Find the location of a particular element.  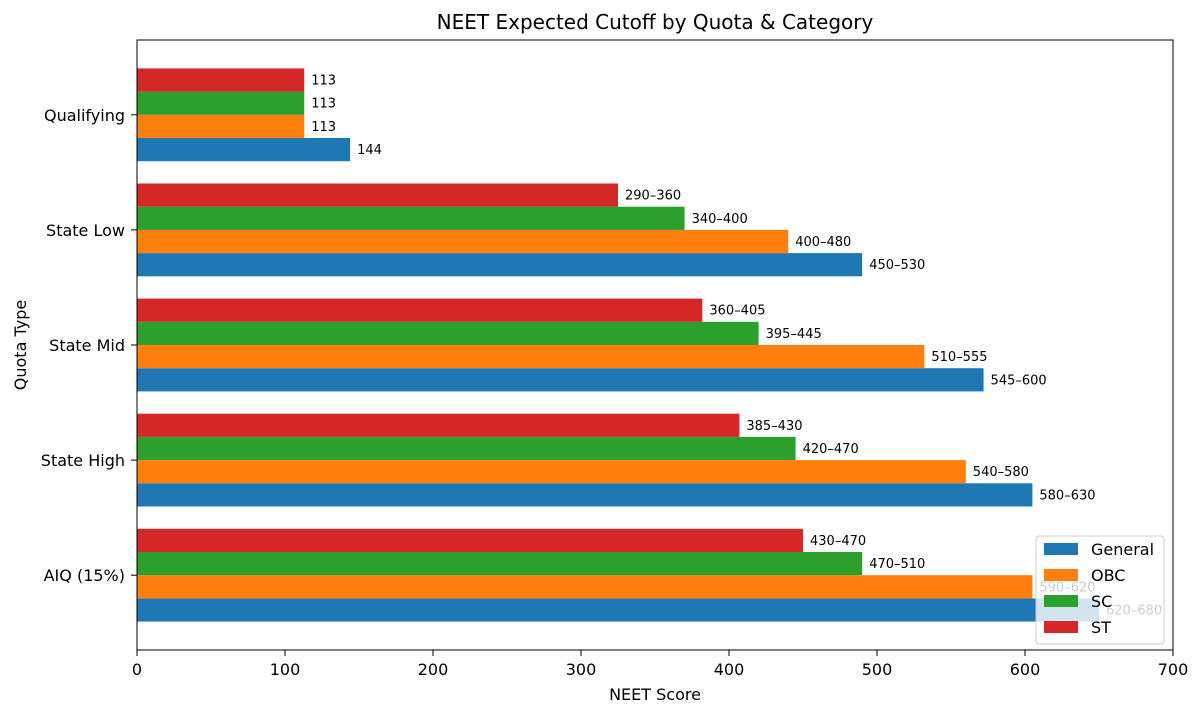

bar-obc-state-high is located at coordinates (551, 472).